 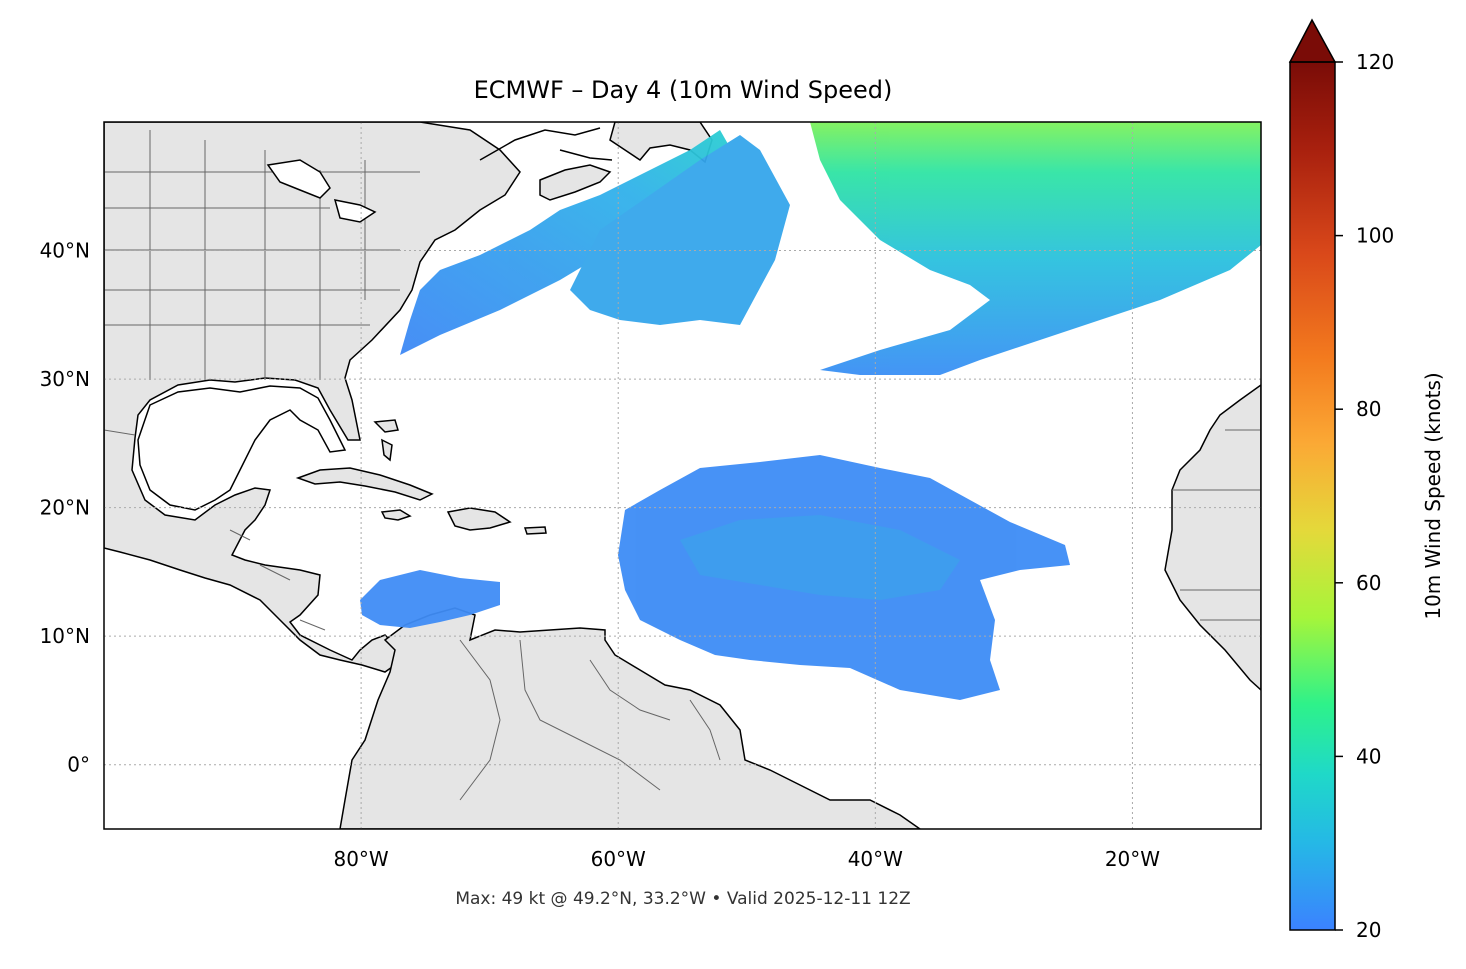 I want to click on nova-scotia-land, so click(x=575, y=182).